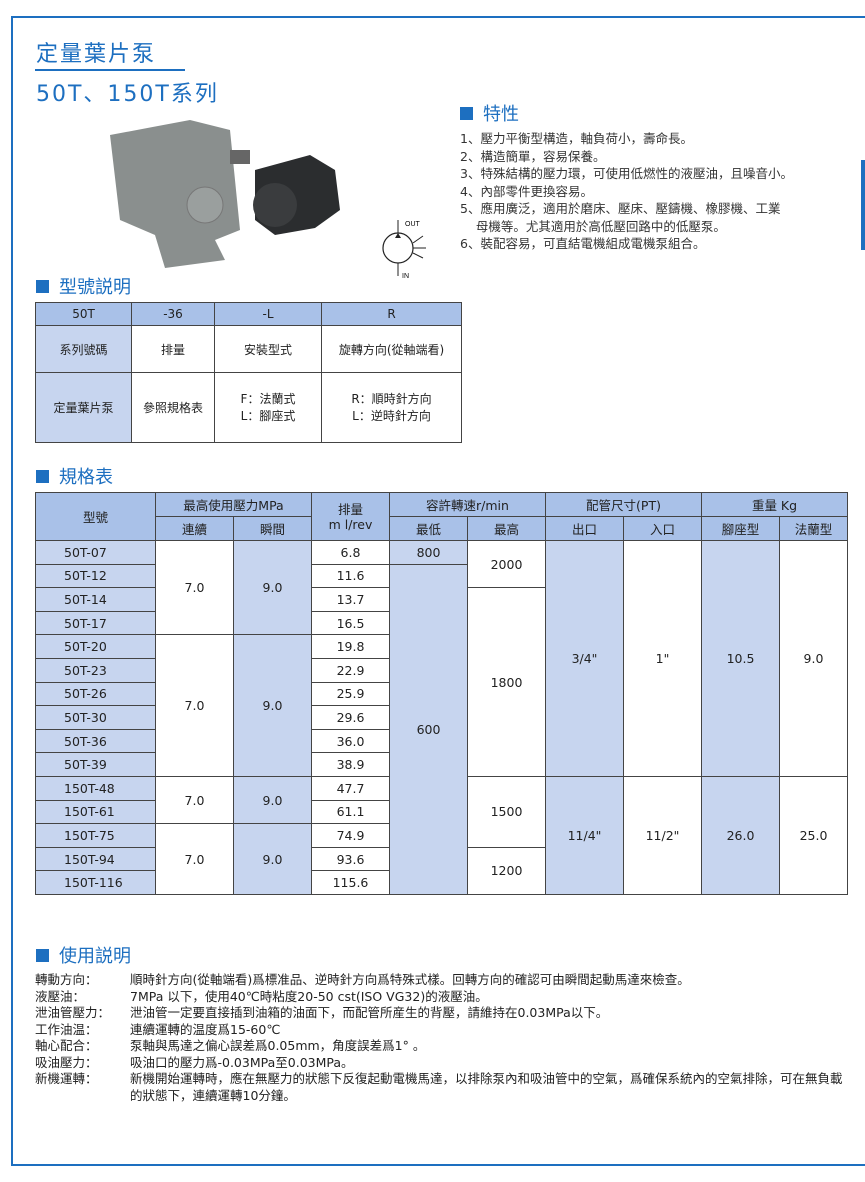  I want to click on usage-label: 吸油壓力：, so click(66, 1062).